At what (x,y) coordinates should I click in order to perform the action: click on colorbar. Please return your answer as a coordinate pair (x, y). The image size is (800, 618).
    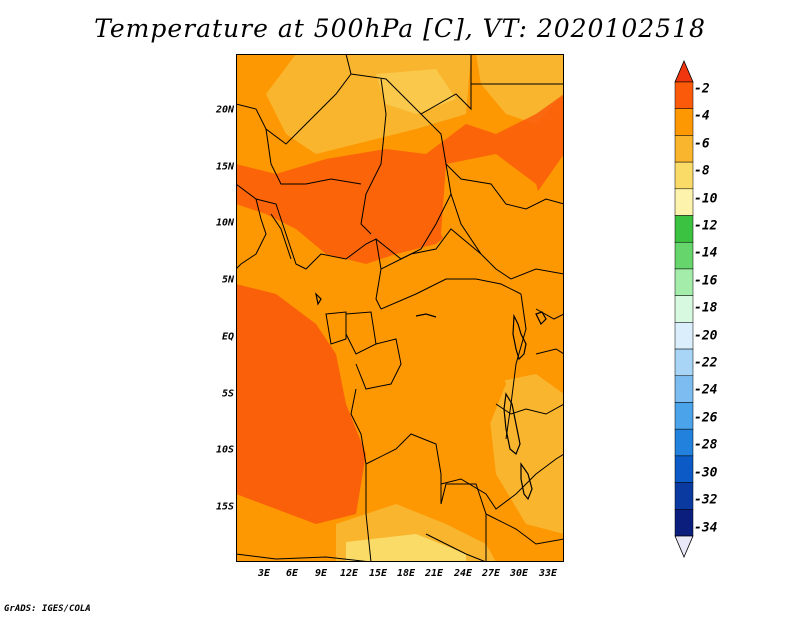
    Looking at the image, I should click on (684, 309).